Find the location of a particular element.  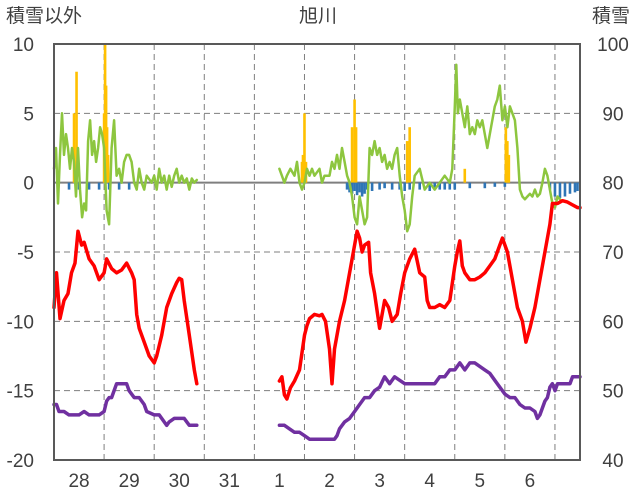

right-tick-label: 50 is located at coordinates (612, 392).